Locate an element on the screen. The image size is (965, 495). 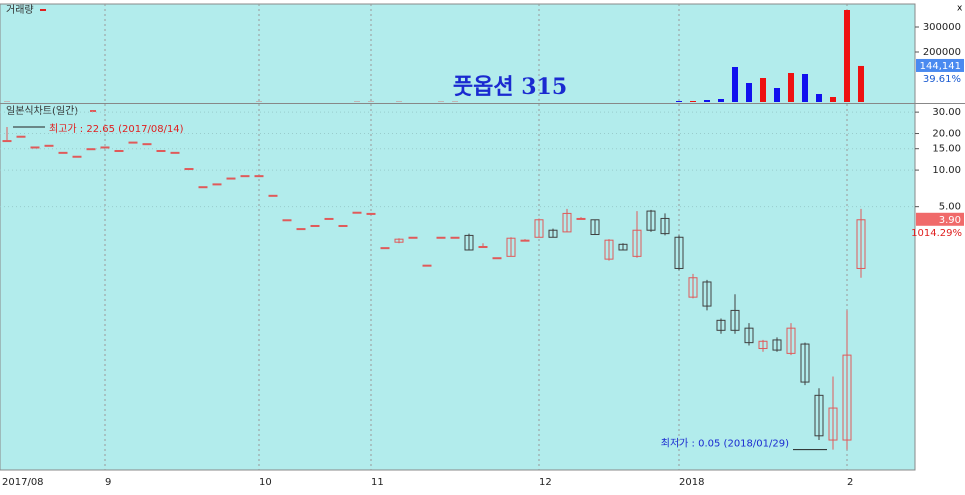
chart-title: 풋옵션 315 is located at coordinates (510, 87).